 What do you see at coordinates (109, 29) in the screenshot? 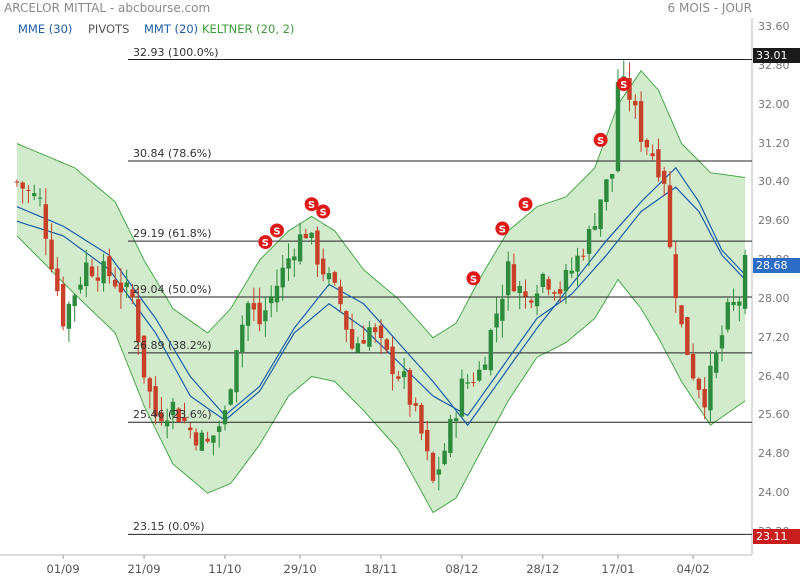
I see `legend-item: PIVOTS` at bounding box center [109, 29].